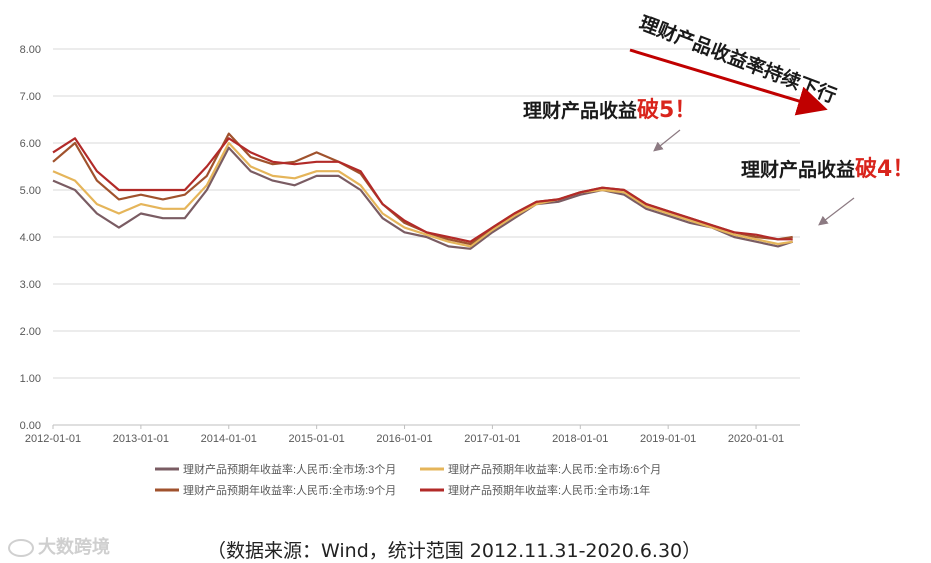 The width and height of the screenshot is (931, 563). Describe the element at coordinates (289, 490) in the screenshot. I see `legend-item-label: 理财产品预期年收益率:人民币:全市场:9个月` at that location.